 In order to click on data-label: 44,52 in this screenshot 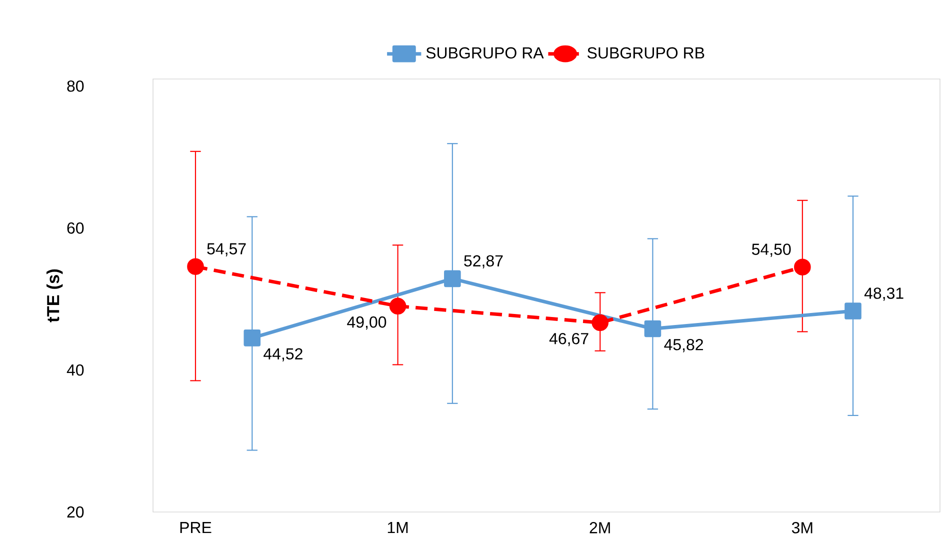, I will do `click(283, 355)`.